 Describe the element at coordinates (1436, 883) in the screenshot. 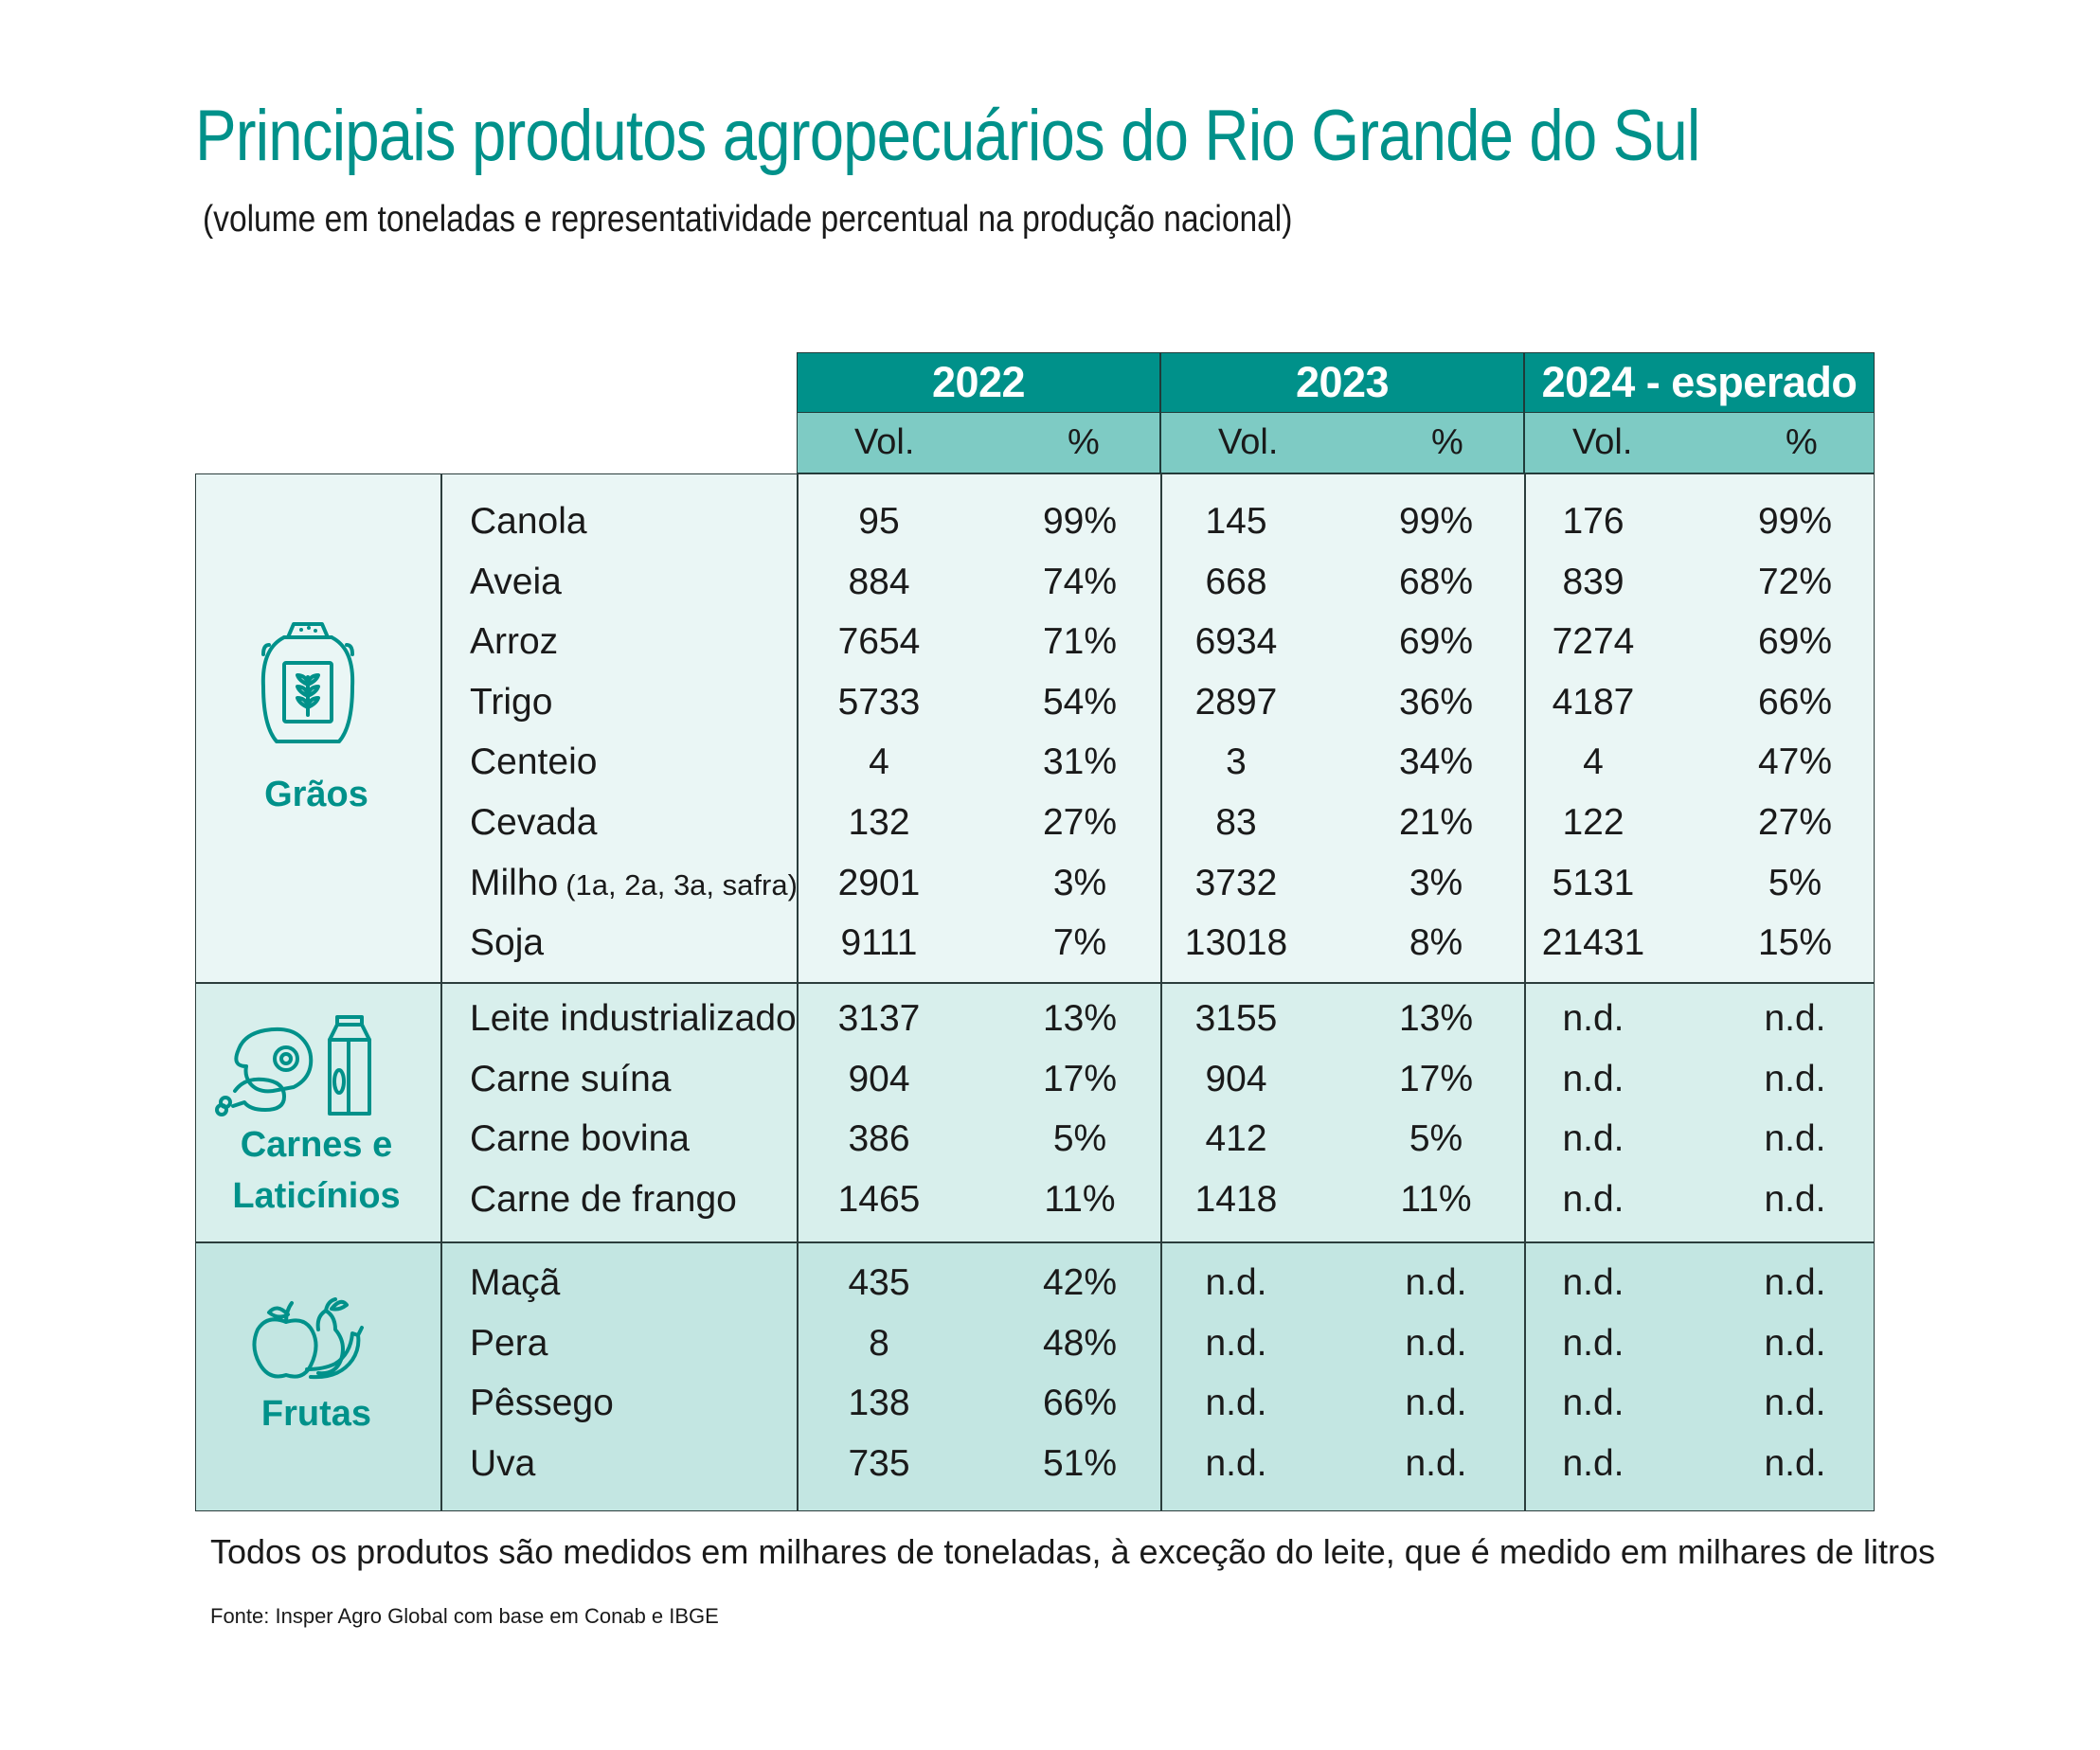

I see `value-cell-p2023: 3%` at that location.